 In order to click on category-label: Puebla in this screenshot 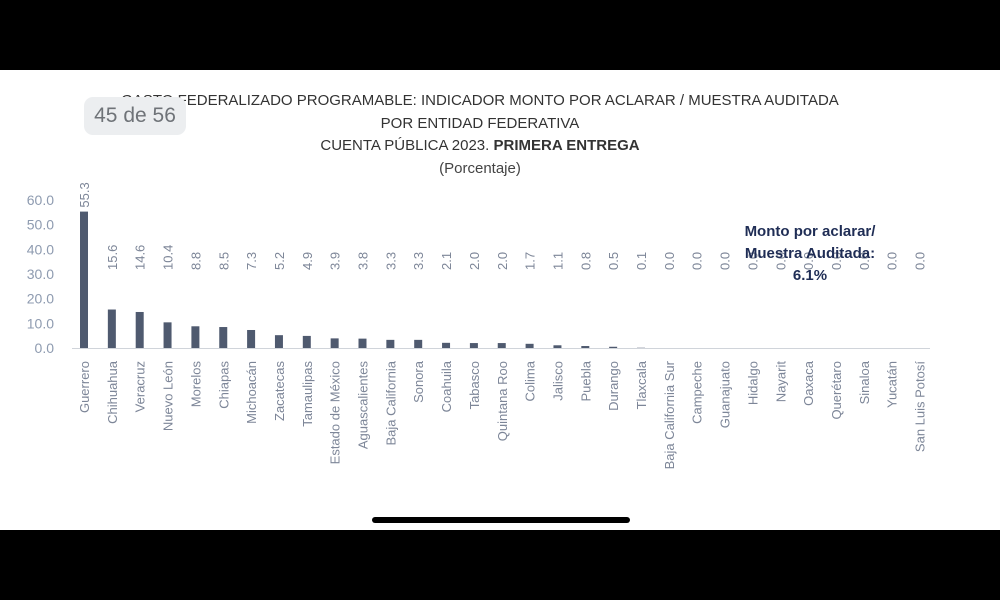, I will do `click(585, 380)`.